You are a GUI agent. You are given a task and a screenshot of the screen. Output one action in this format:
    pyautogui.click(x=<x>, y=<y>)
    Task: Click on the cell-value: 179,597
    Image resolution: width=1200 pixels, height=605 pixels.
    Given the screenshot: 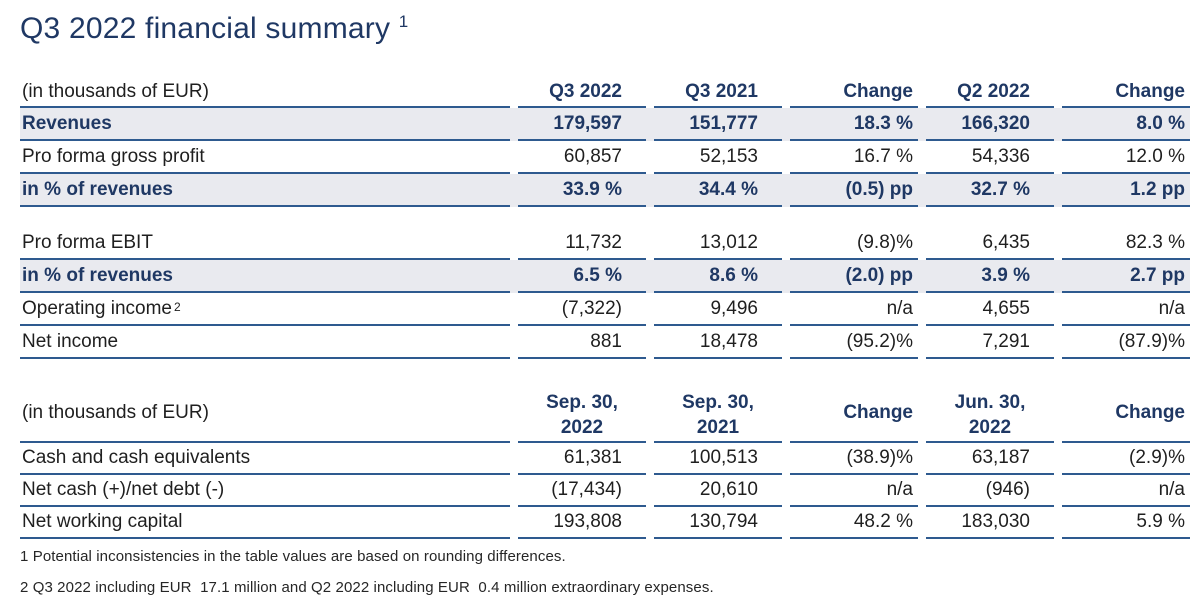 What is the action you would take?
    pyautogui.click(x=582, y=124)
    